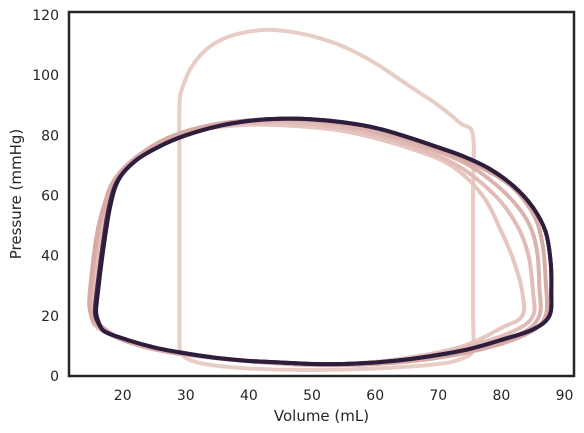  What do you see at coordinates (45, 76) in the screenshot?
I see `y-tick-label: 100` at bounding box center [45, 76].